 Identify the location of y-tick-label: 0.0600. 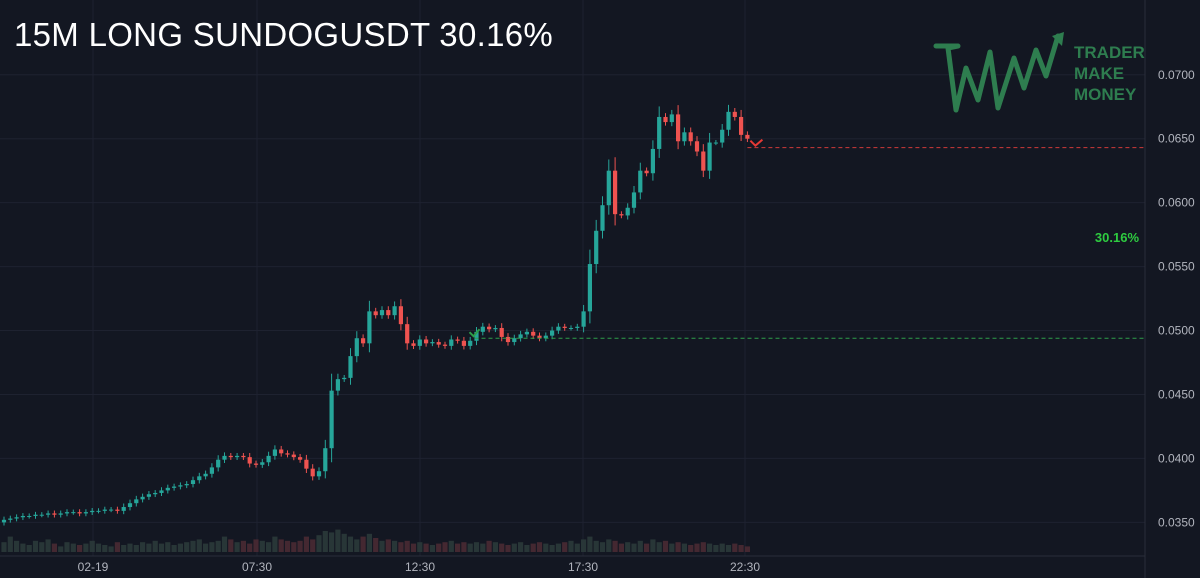
(1176, 203).